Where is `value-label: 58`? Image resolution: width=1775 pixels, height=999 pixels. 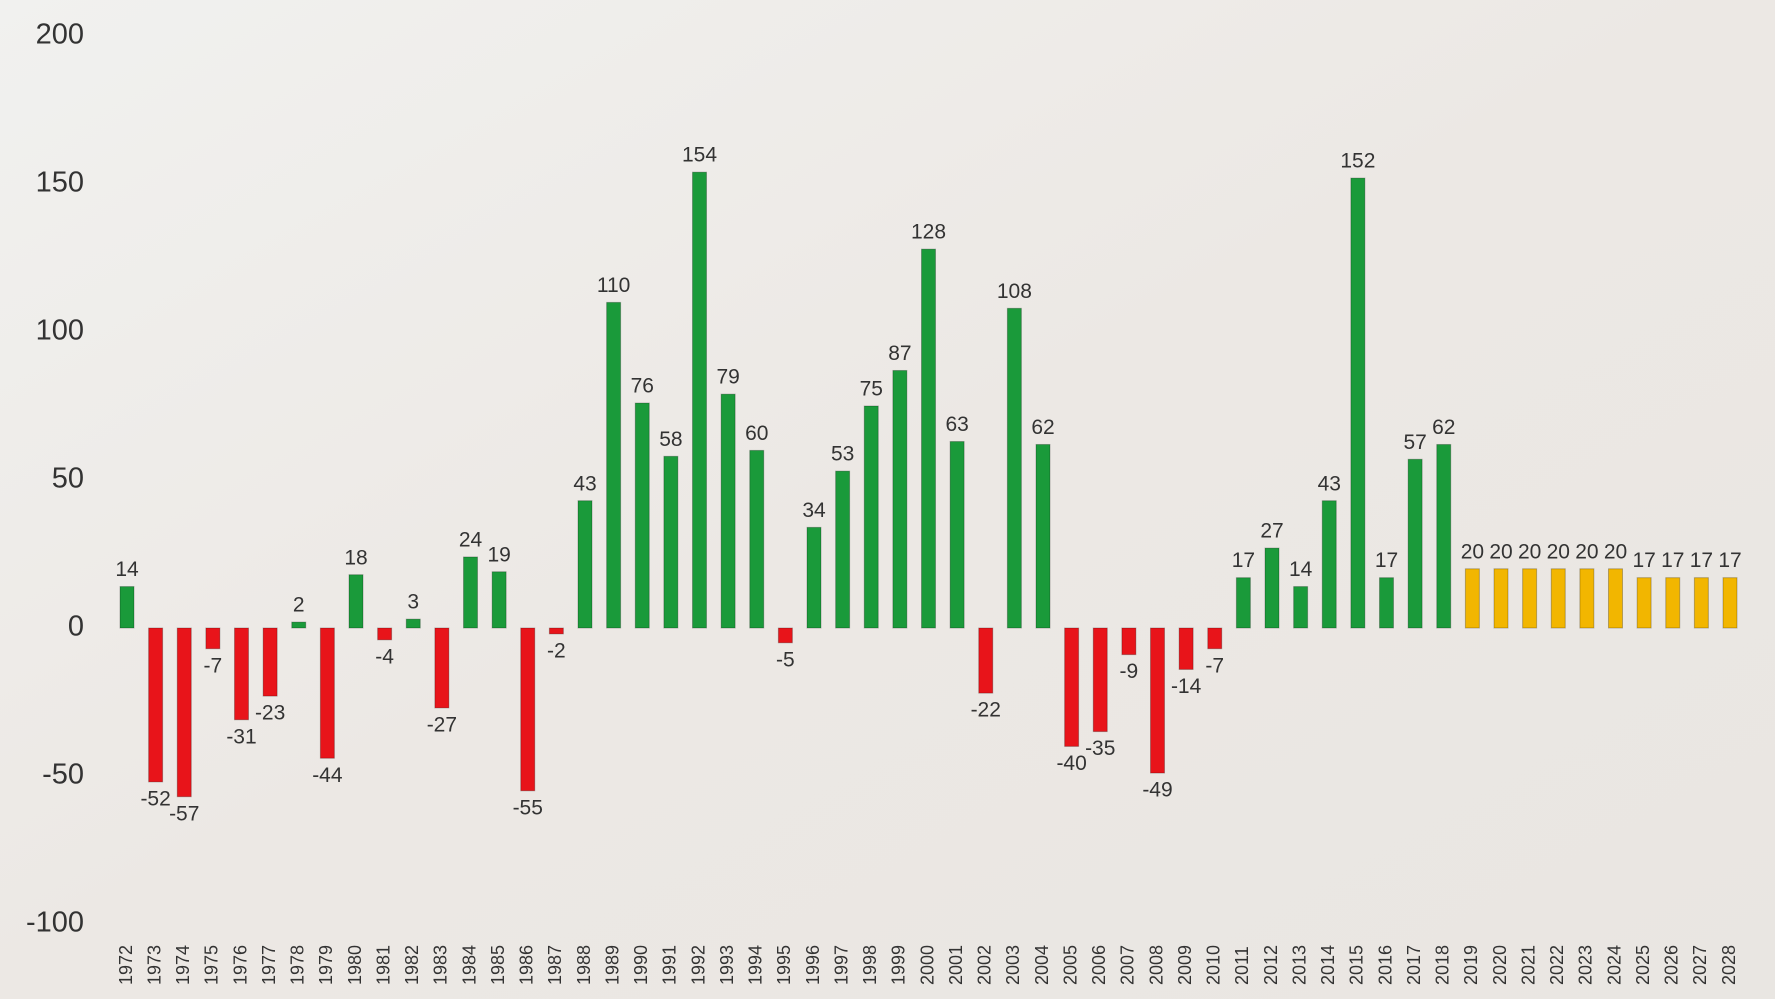
value-label: 58 is located at coordinates (670, 439).